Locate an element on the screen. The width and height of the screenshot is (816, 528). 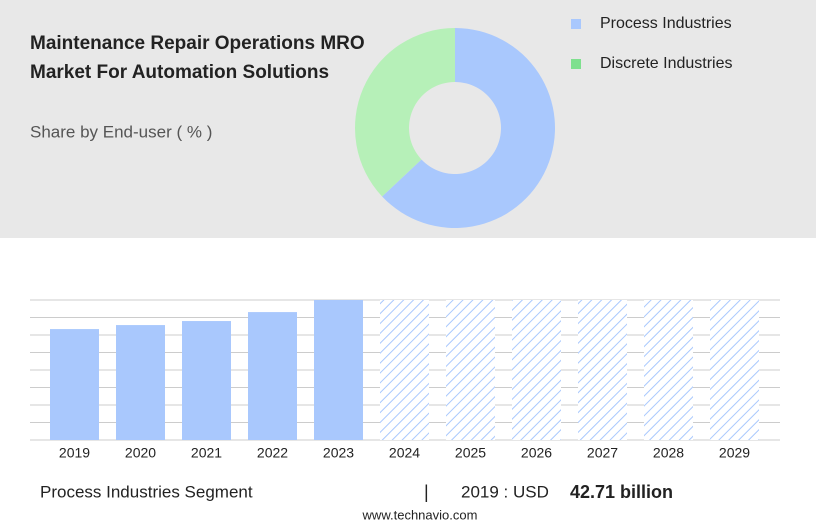
footer-year: 2019 : USD is located at coordinates (505, 491).